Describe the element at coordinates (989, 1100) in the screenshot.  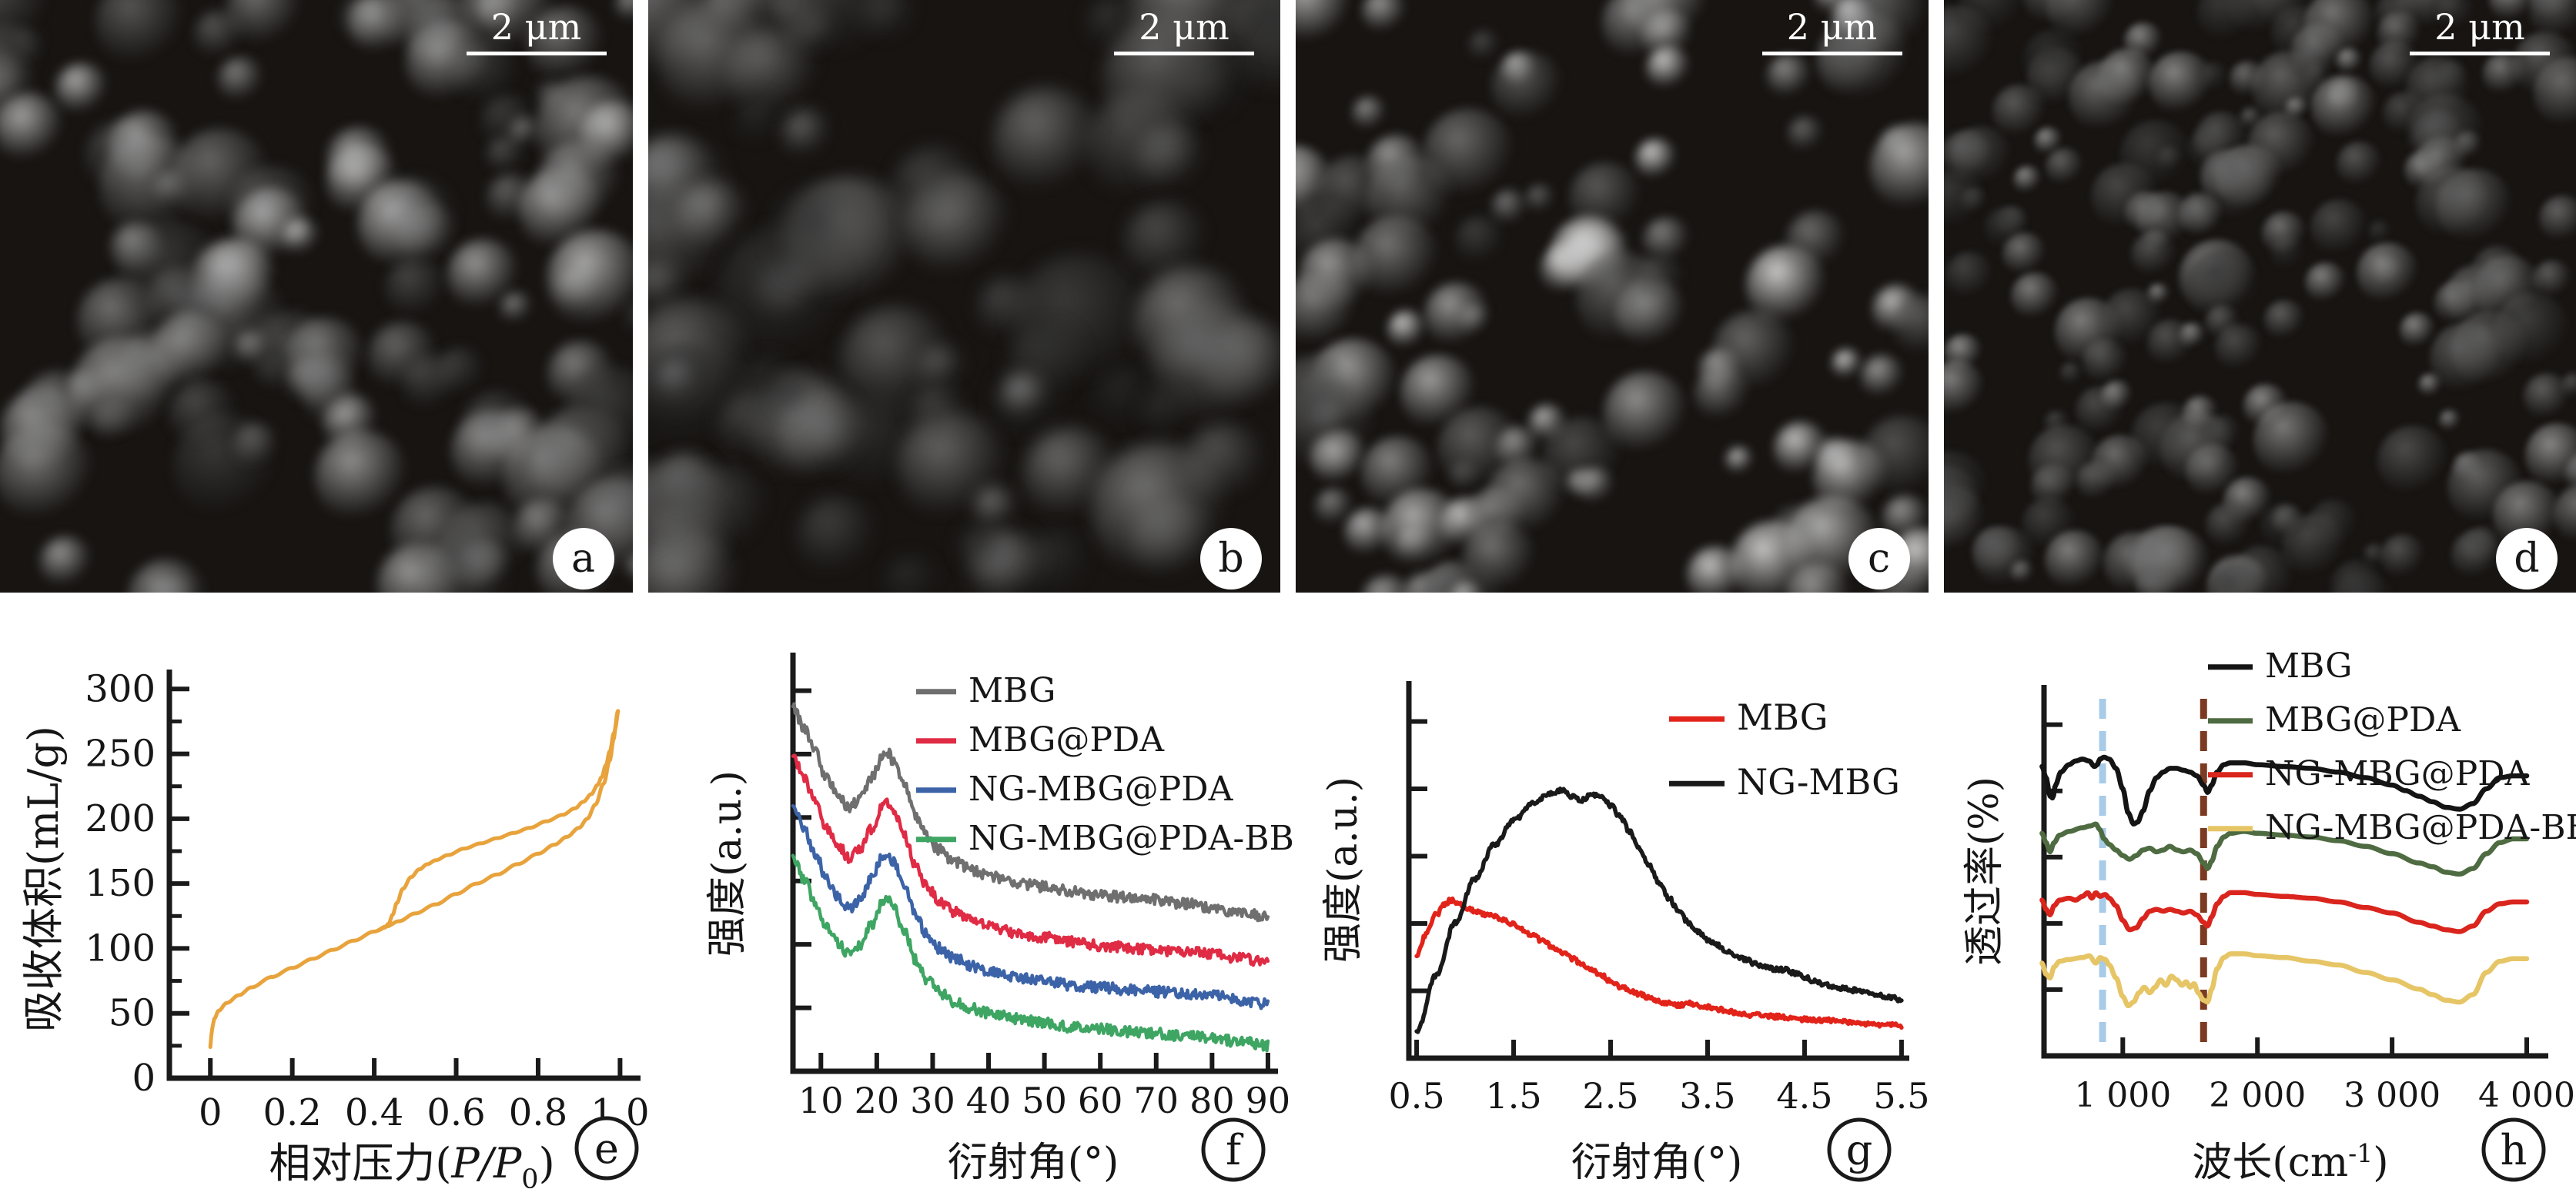
I see `x-tick-label: 40` at that location.